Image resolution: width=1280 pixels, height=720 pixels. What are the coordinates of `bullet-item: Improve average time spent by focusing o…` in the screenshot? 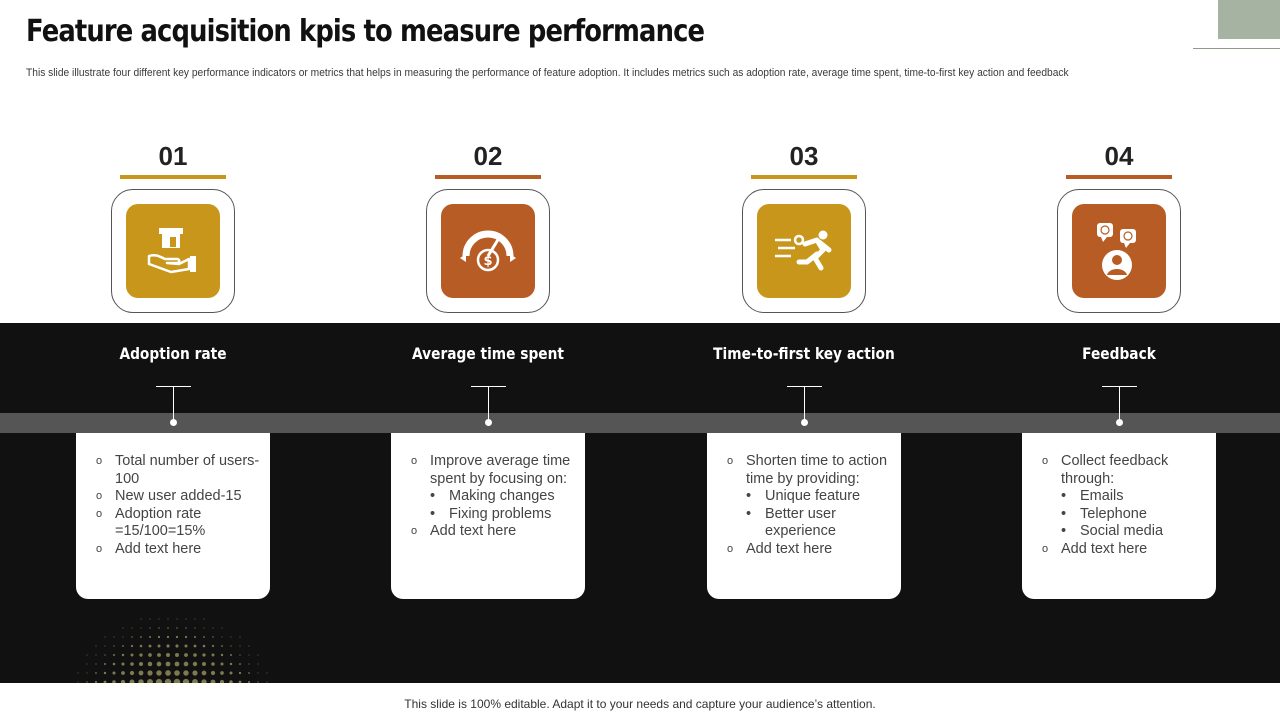 It's located at (494, 488).